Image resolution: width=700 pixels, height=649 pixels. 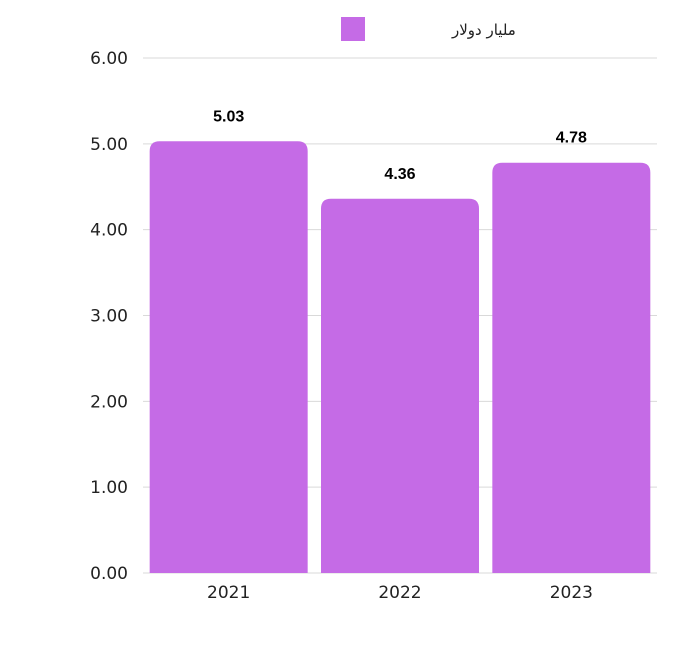 I want to click on data-label: 5.03, so click(x=228, y=116).